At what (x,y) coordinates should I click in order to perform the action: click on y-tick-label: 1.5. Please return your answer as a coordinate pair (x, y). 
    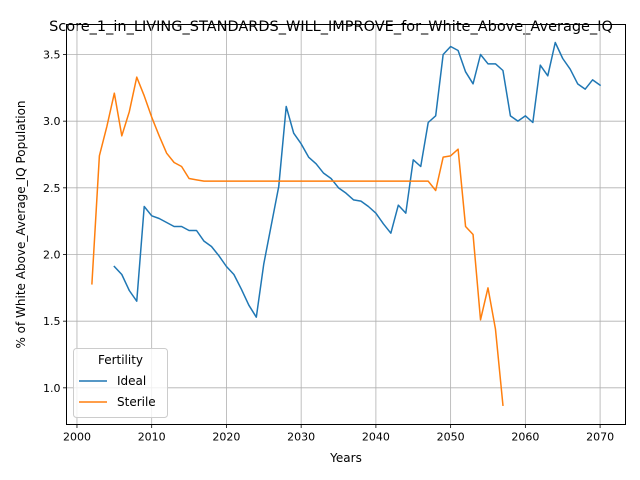
    Looking at the image, I should click on (52, 321).